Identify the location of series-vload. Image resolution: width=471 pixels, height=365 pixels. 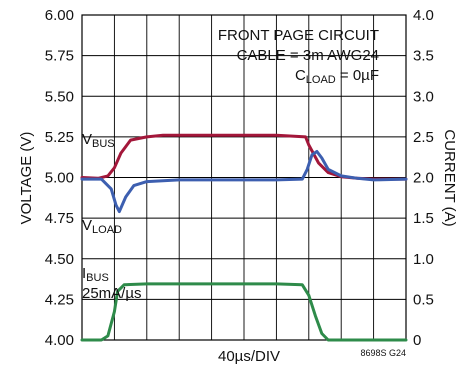
(244, 182).